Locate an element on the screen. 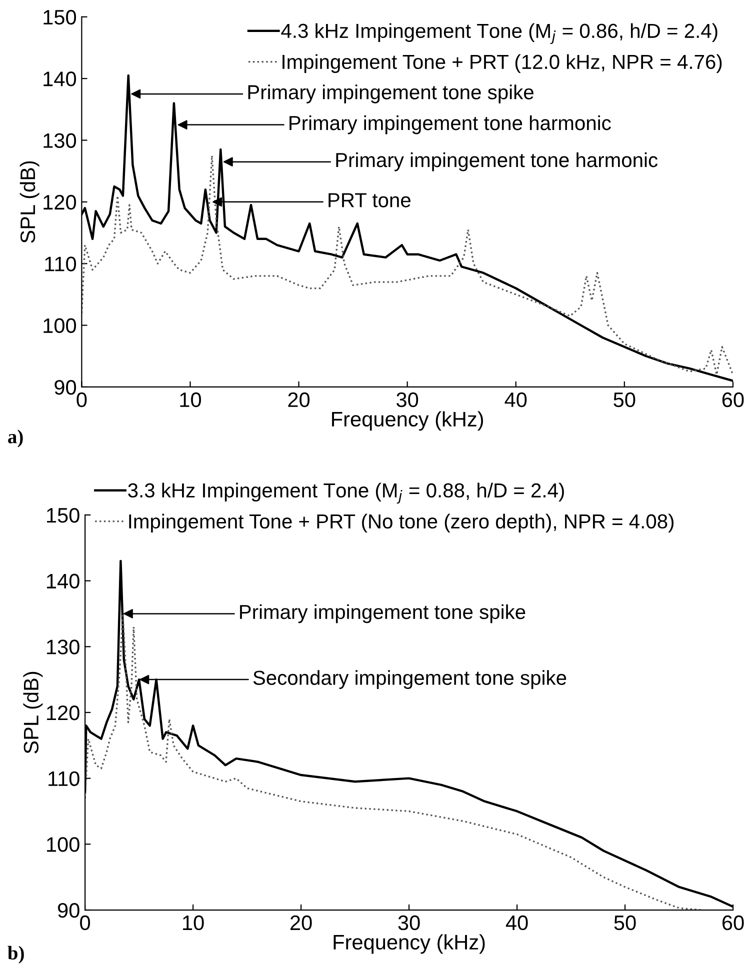  legend-label: 4.3 kHz Impingement Tone (M$_{j}$ = 0.86, h/D = 2.4) is located at coordinates (499, 33).